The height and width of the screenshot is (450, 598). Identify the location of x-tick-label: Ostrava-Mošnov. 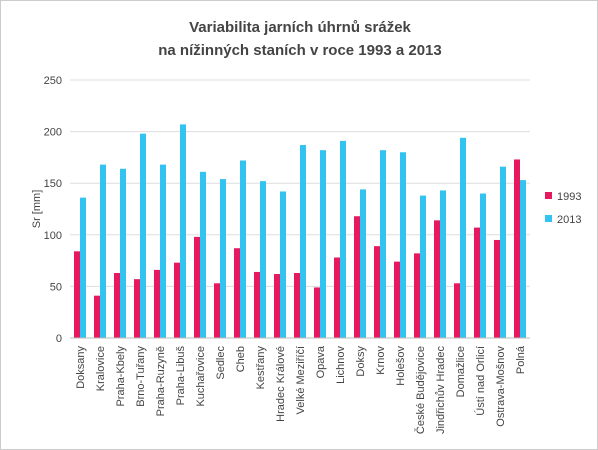
(501, 386).